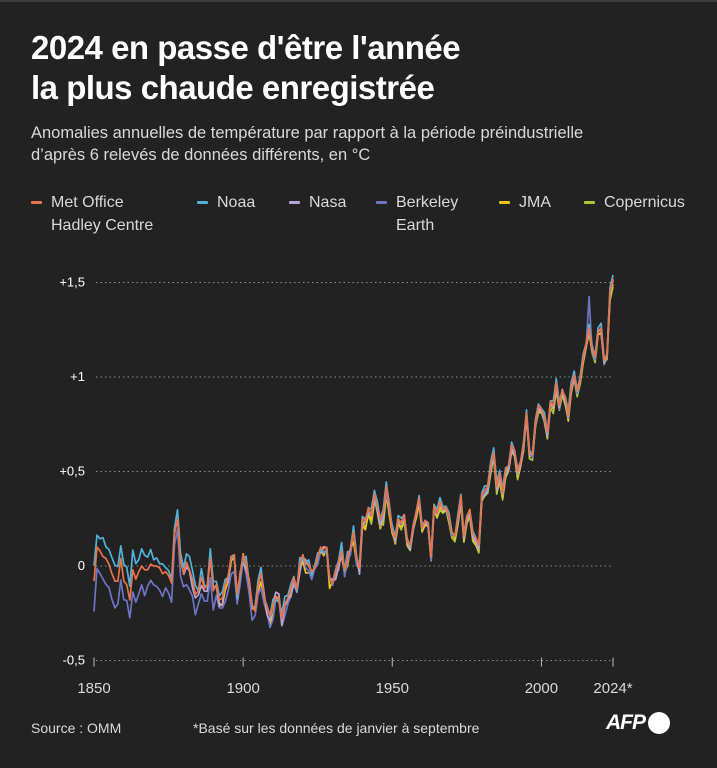  What do you see at coordinates (72, 282) in the screenshot?
I see `y-tick-label: +1,5` at bounding box center [72, 282].